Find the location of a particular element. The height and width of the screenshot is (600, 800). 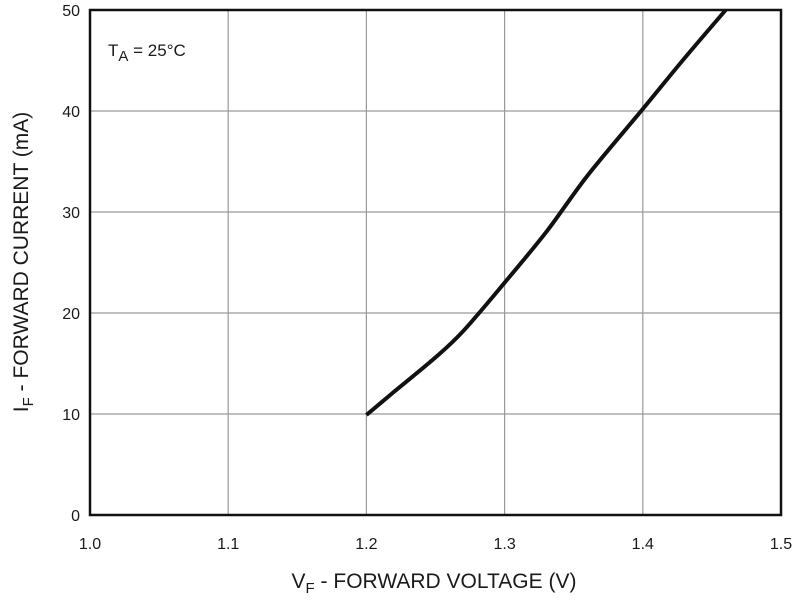

x-tick-labels: 1.0 1.1 1.2 1.3 1.4 1.5 is located at coordinates (435, 544).